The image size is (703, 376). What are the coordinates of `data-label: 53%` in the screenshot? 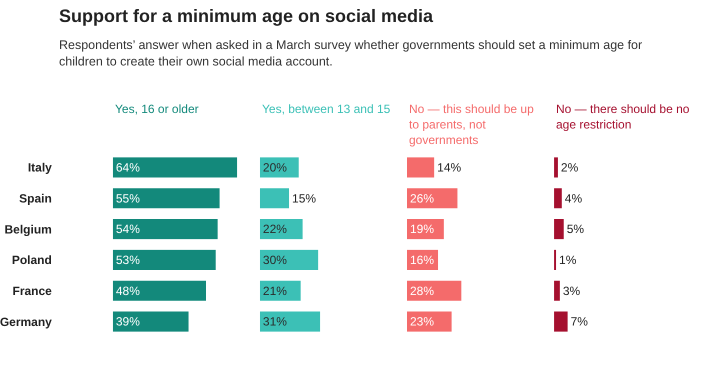 It's located at (128, 259).